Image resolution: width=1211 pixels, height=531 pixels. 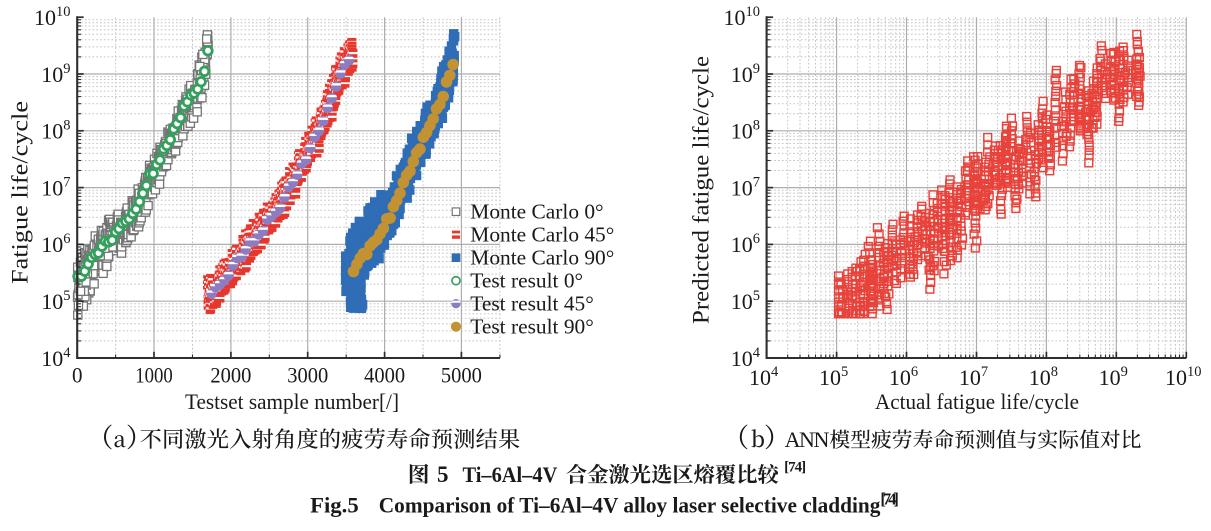 What do you see at coordinates (307, 375) in the screenshot?
I see `svg-text: 3000` at bounding box center [307, 375].